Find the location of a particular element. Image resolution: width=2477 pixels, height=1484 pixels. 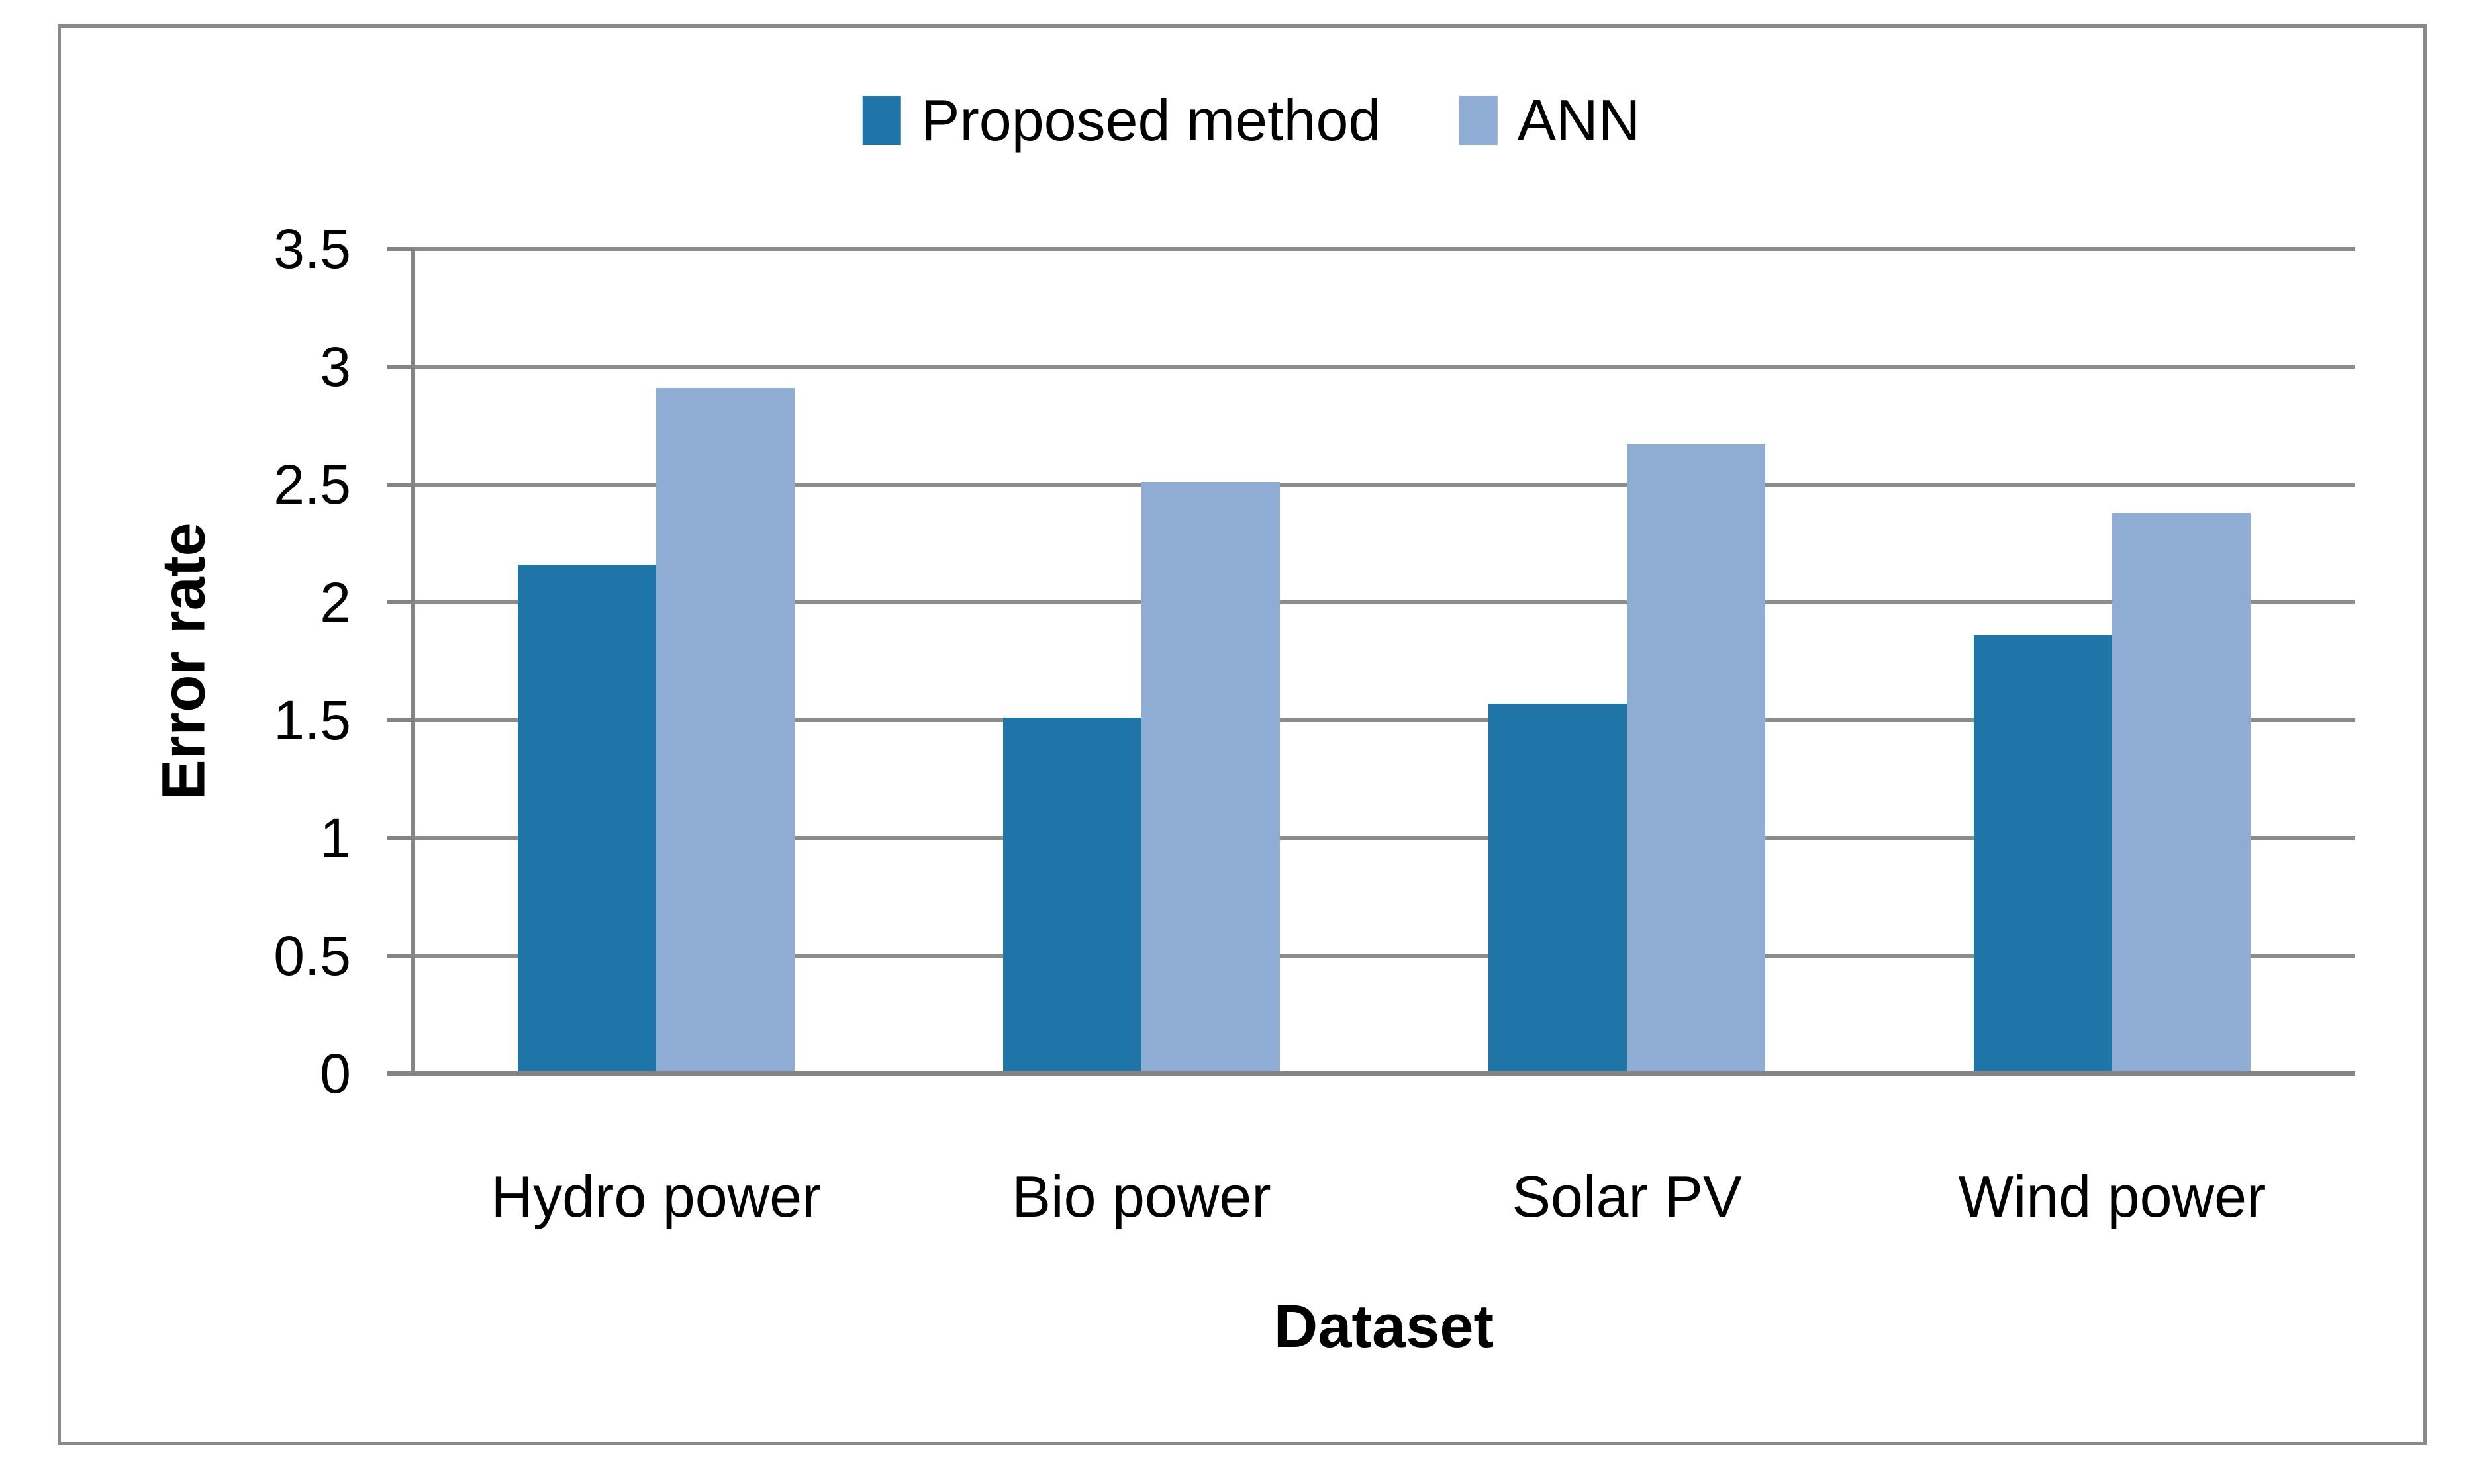

y-tick-label: 0.5 is located at coordinates (312, 956).